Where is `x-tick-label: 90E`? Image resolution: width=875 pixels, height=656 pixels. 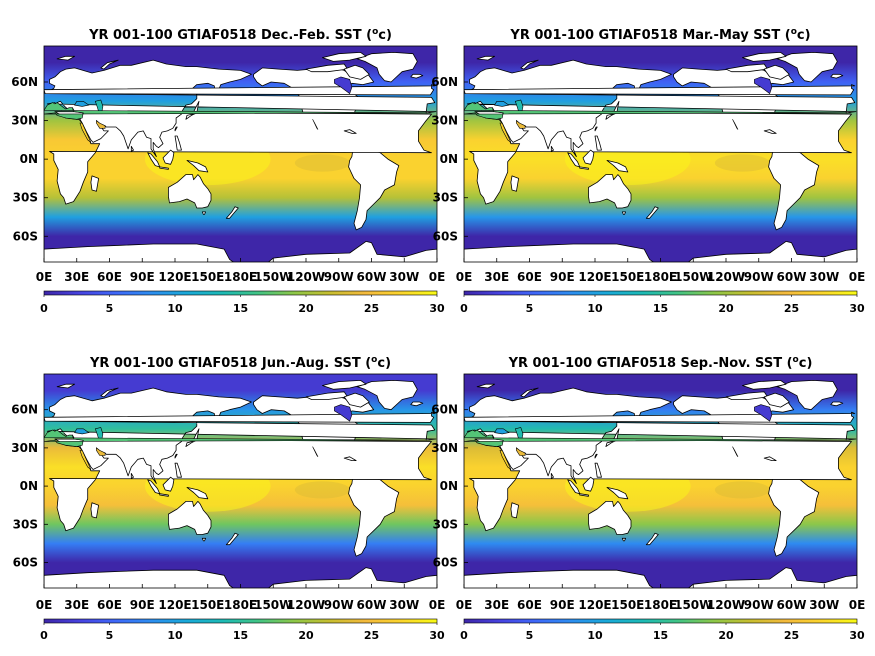 x-tick-label: 90E is located at coordinates (562, 605).